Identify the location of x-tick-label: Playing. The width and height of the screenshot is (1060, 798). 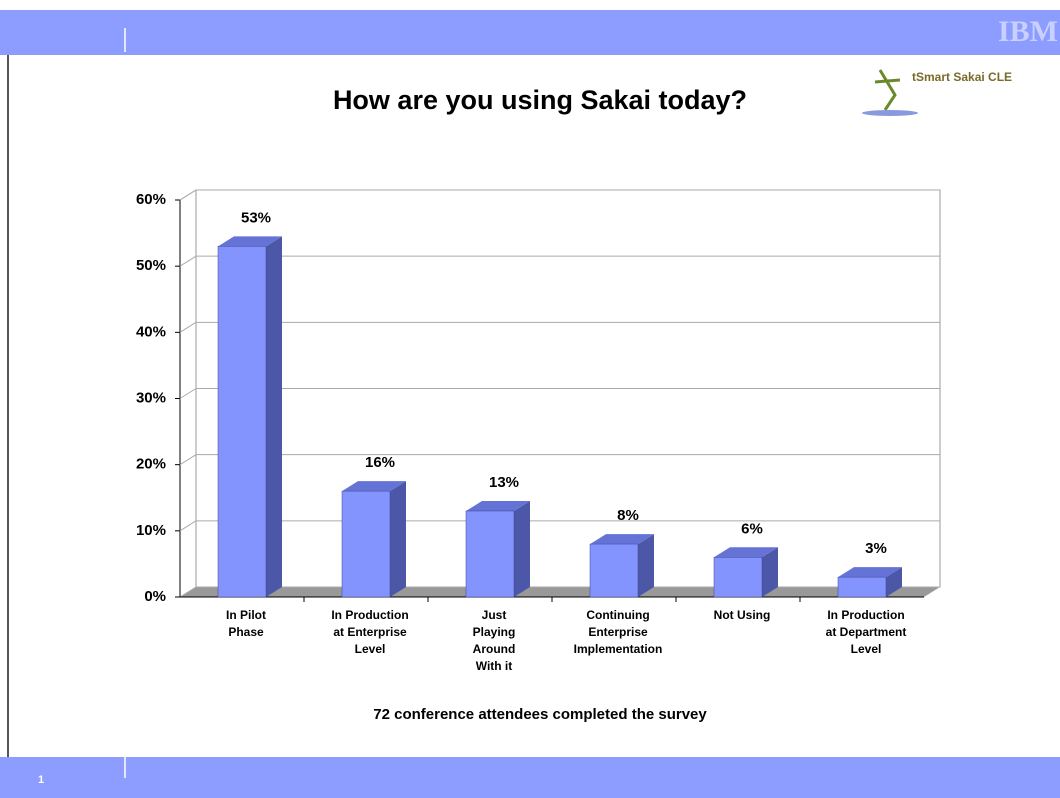
(494, 632).